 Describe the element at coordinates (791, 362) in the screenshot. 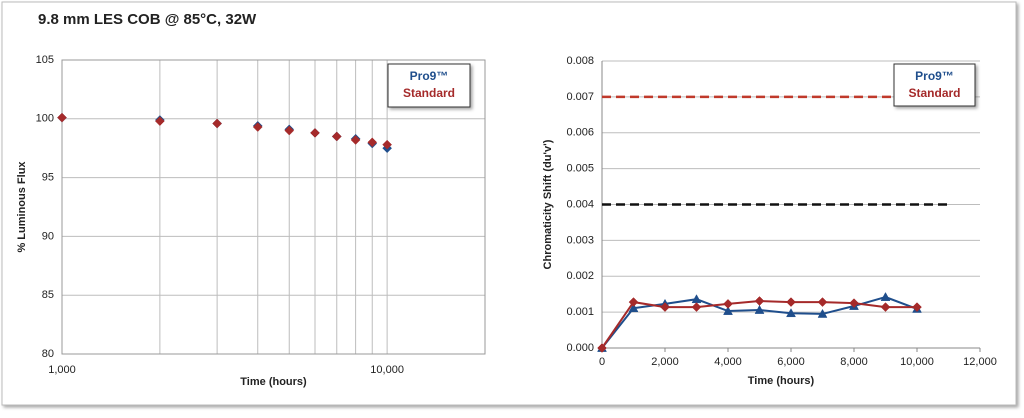

I see `x-tick-label: 6,000` at that location.